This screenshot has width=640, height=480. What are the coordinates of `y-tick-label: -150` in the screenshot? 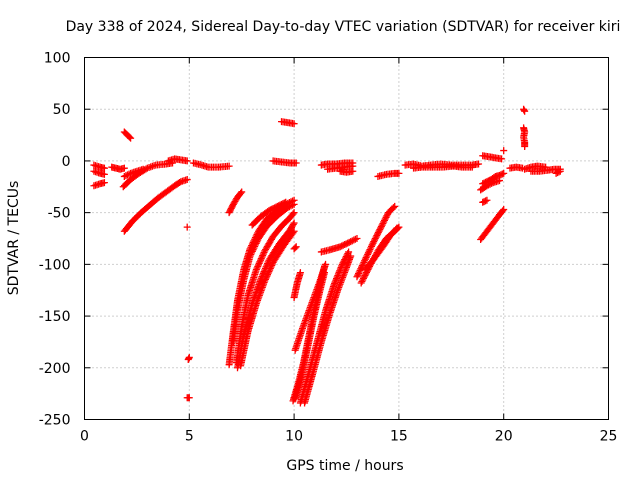 It's located at (55, 317).